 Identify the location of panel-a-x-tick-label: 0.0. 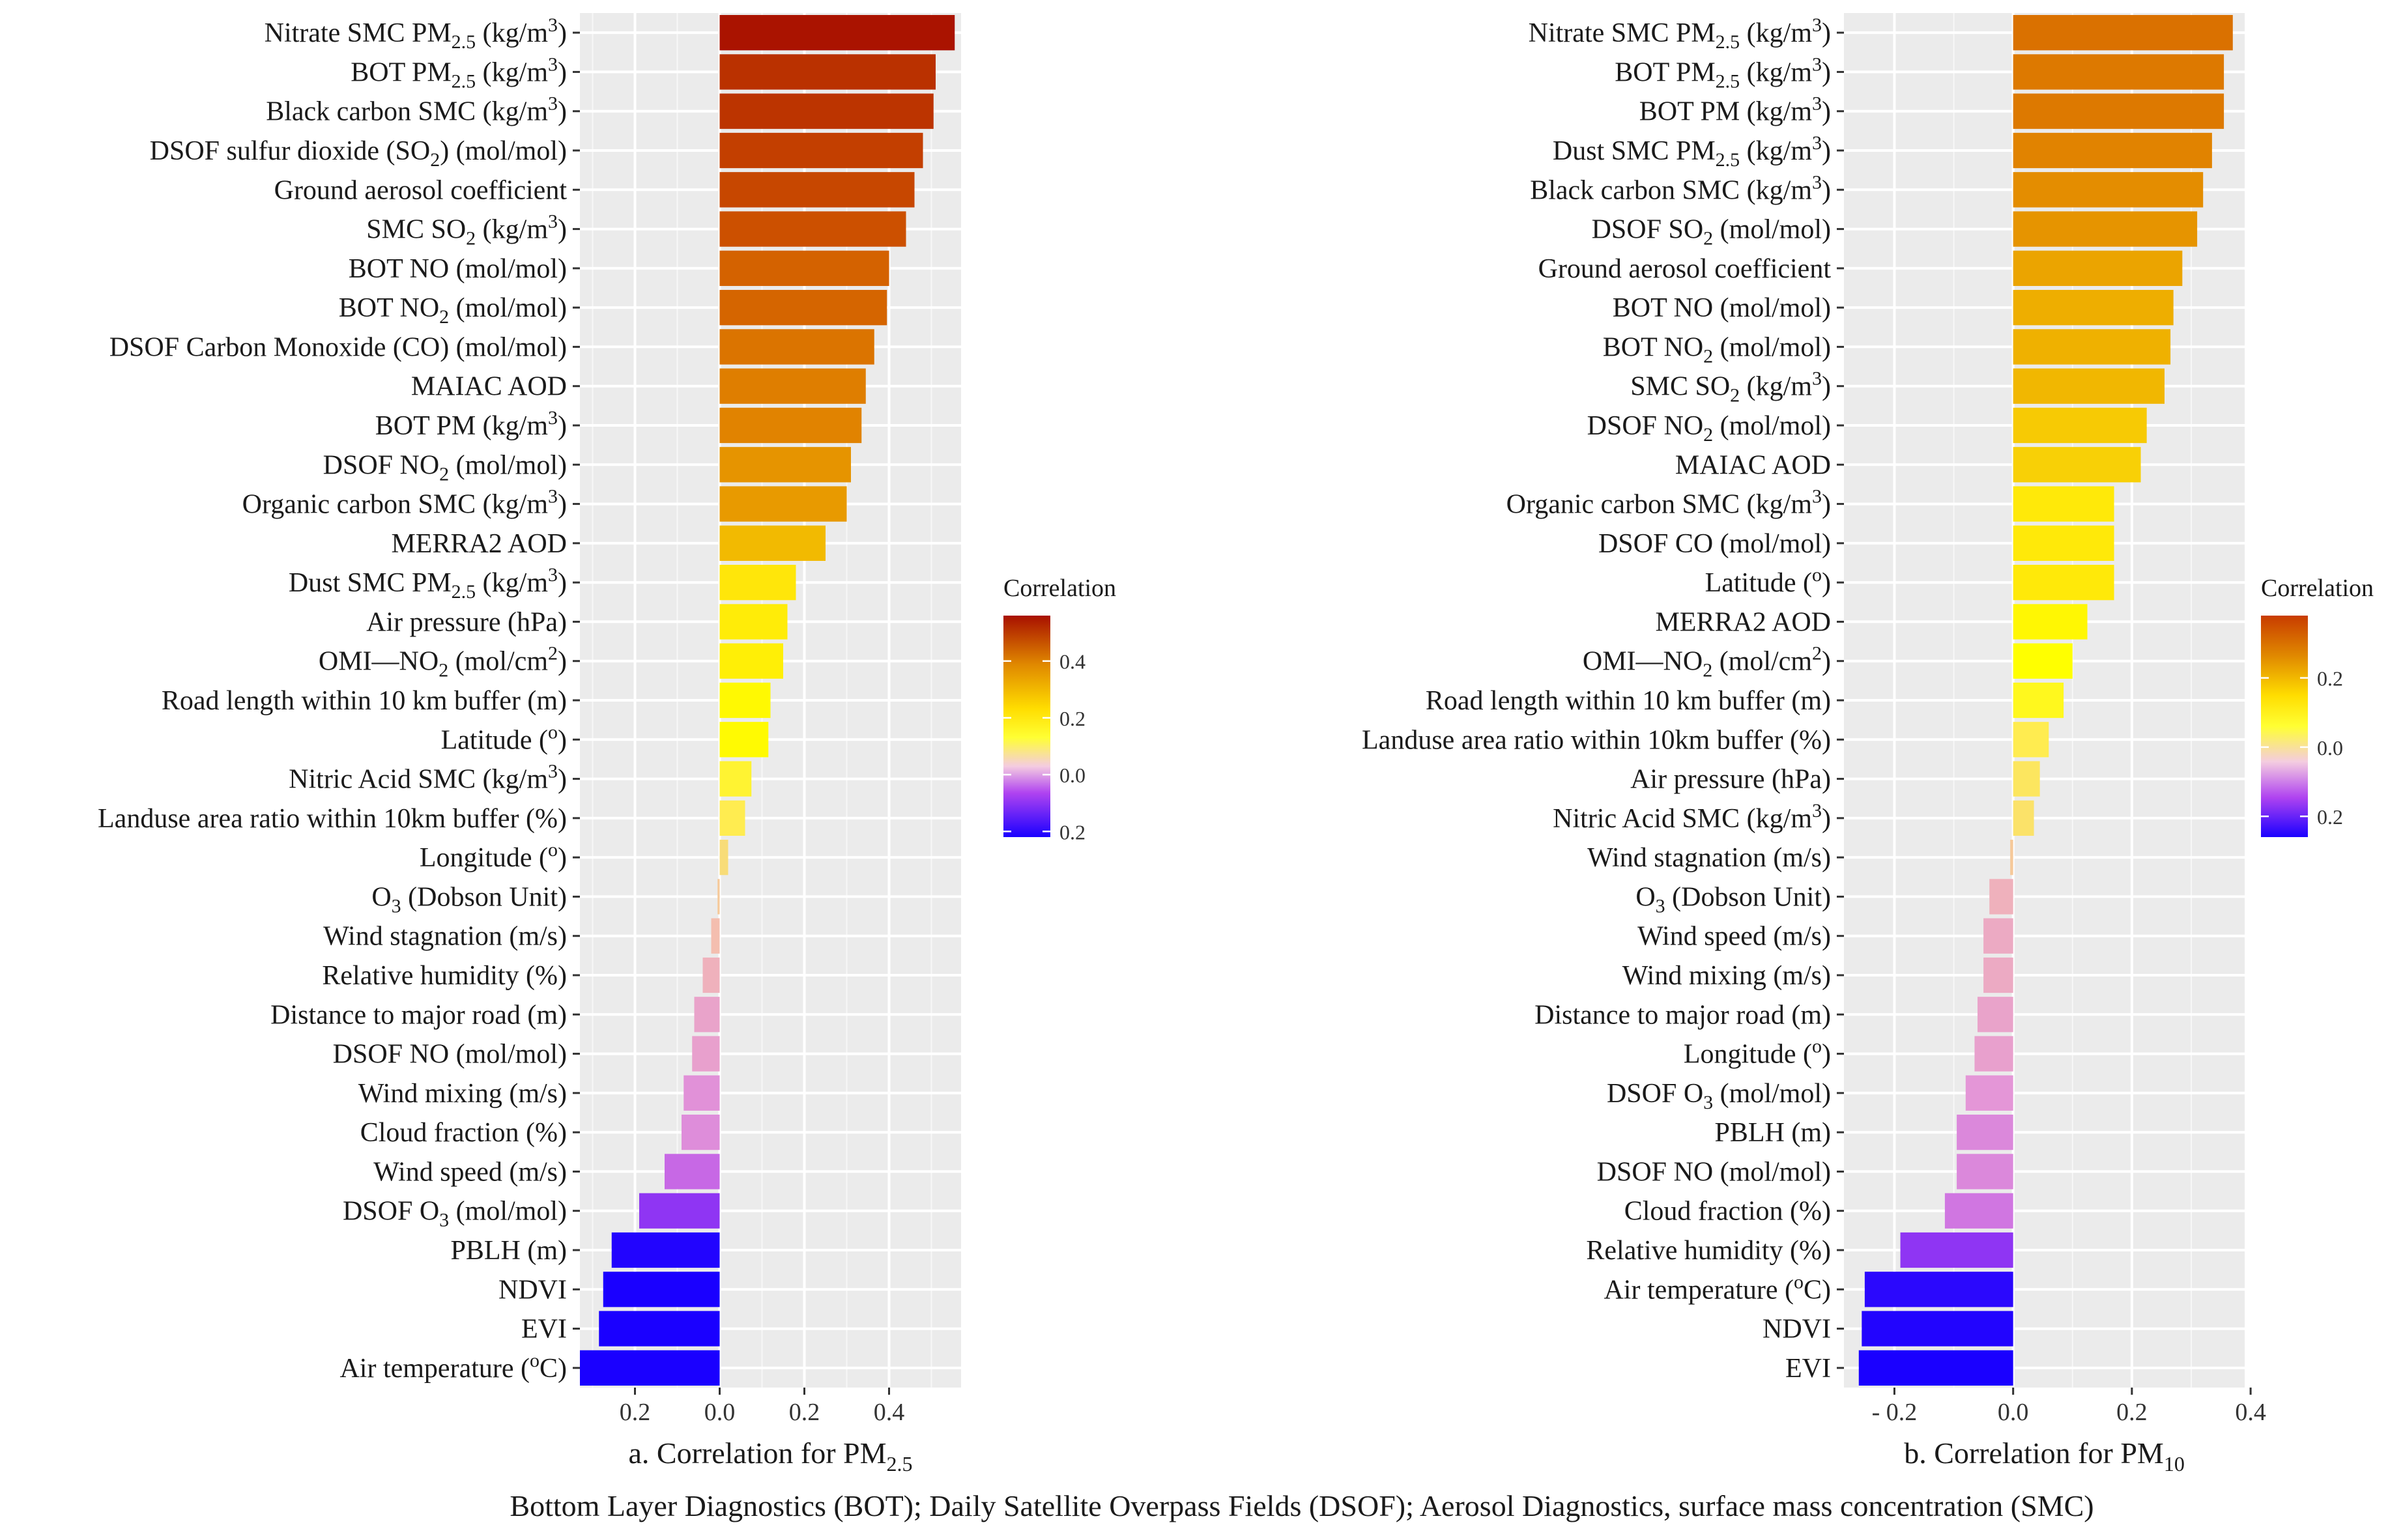
(720, 1412).